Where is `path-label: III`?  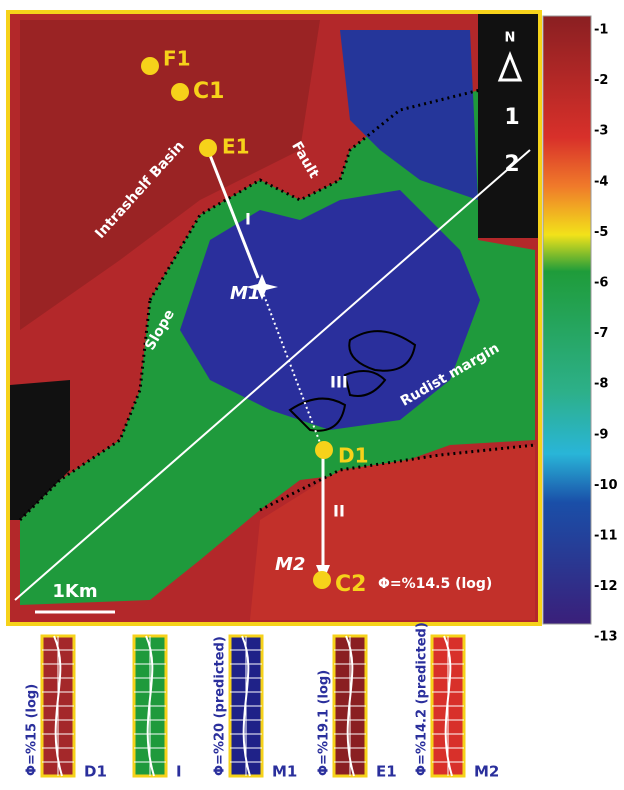 path-label: III is located at coordinates (339, 382).